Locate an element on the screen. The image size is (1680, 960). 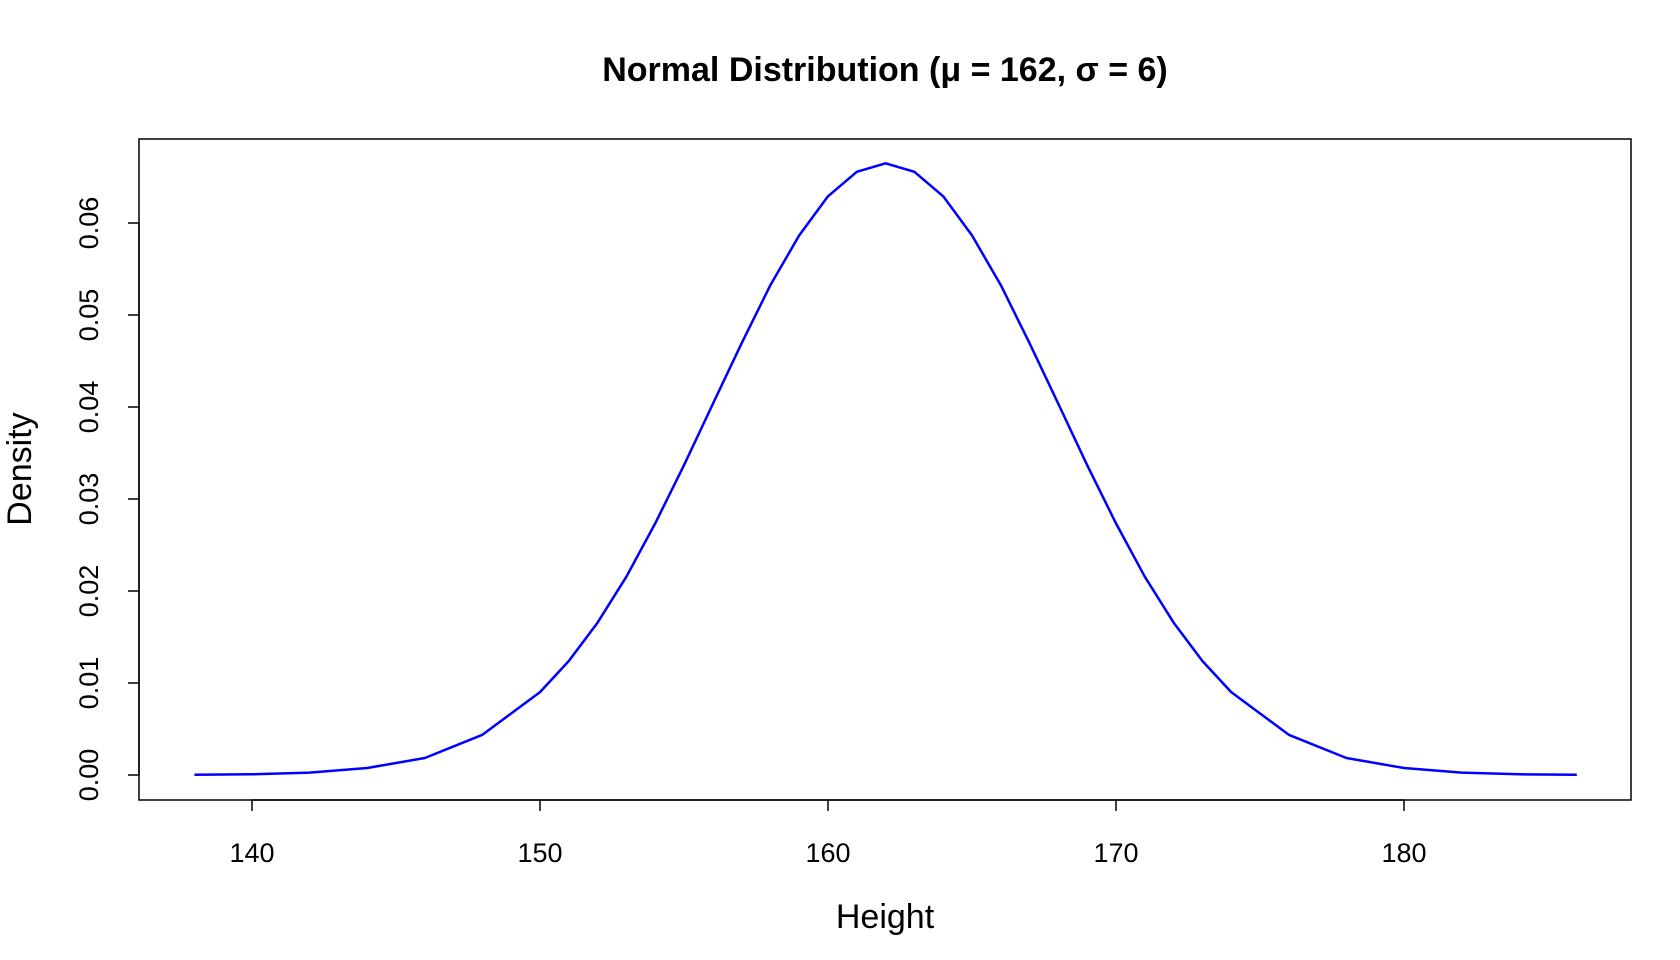
y-axis: 0.00 0.01 0.02 0.03 0.04 0.05 0.06 is located at coordinates (107, 499).